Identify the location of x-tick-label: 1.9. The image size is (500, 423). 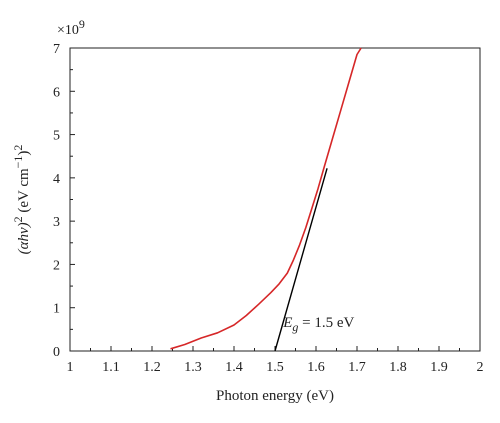
(439, 367).